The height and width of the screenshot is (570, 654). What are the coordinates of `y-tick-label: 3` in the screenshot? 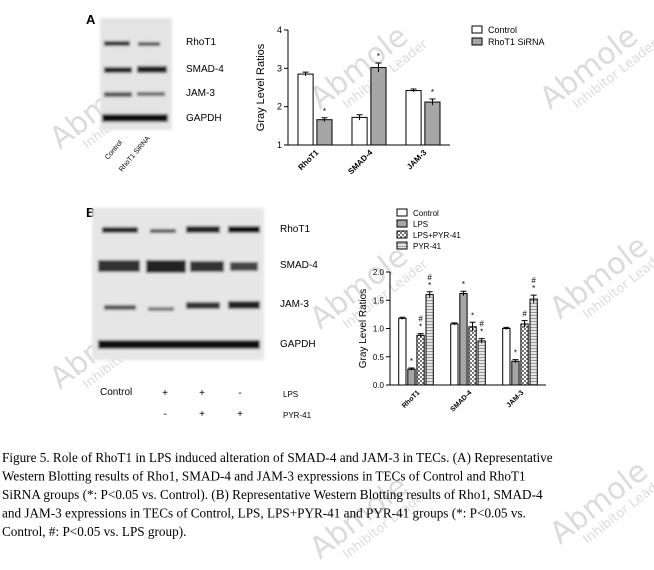 It's located at (279, 68).